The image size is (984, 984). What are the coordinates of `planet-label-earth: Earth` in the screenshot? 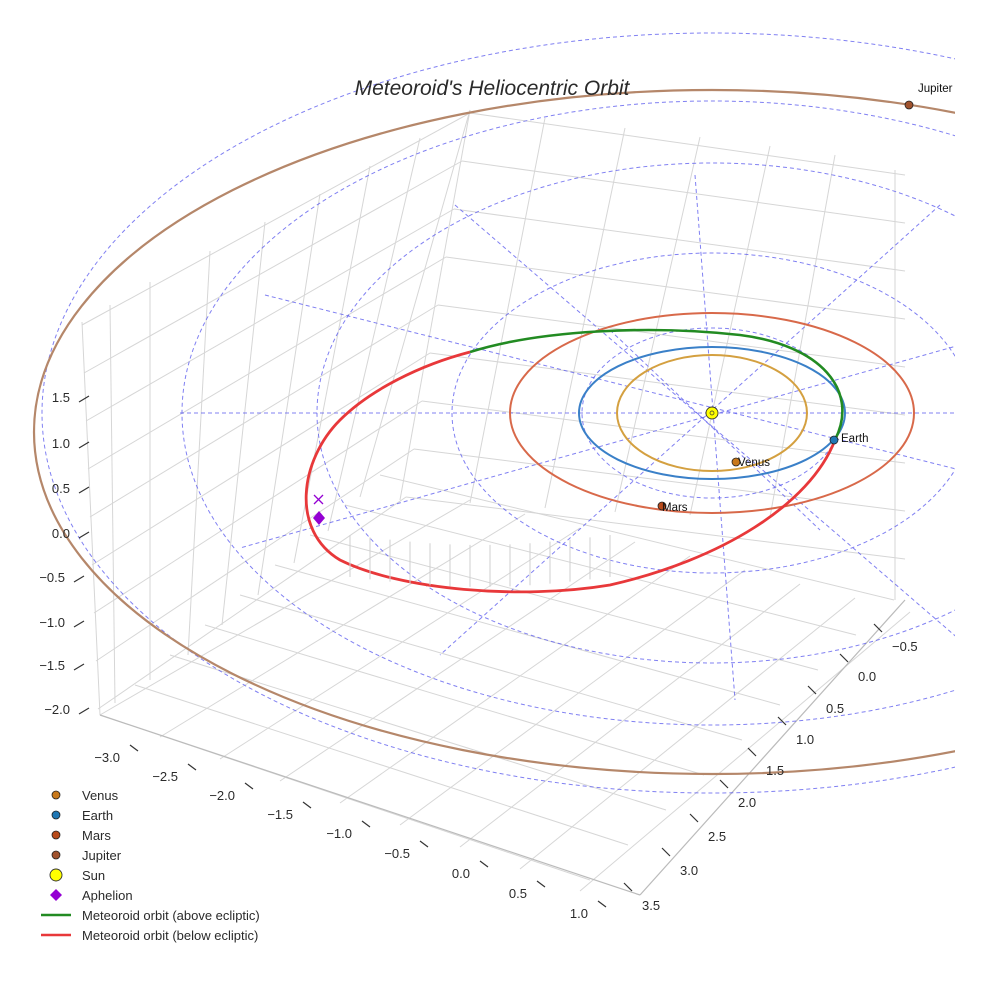 It's located at (855, 439).